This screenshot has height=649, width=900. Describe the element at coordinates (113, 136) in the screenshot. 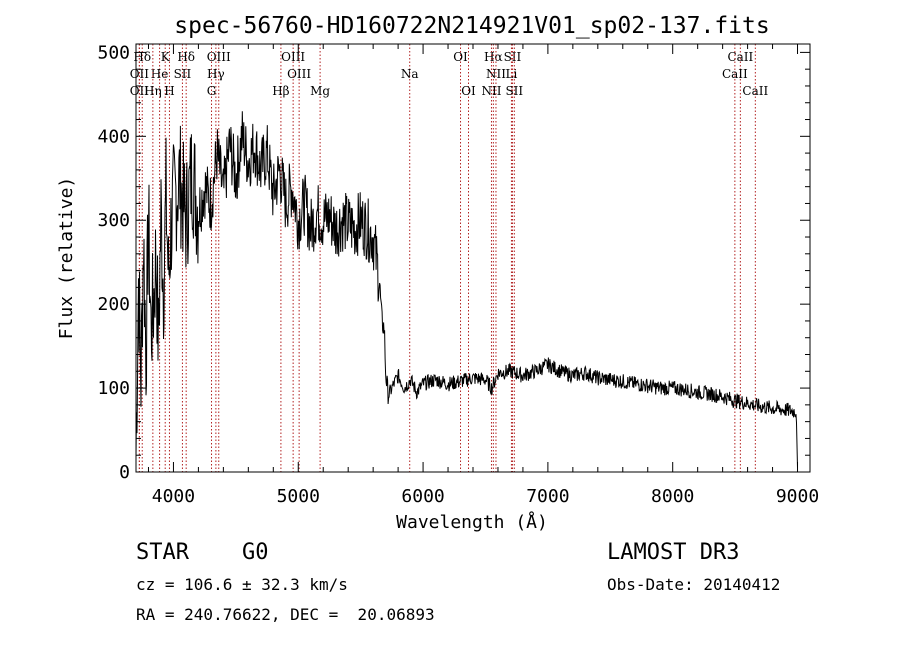

I see `y-tick-label: 400` at that location.